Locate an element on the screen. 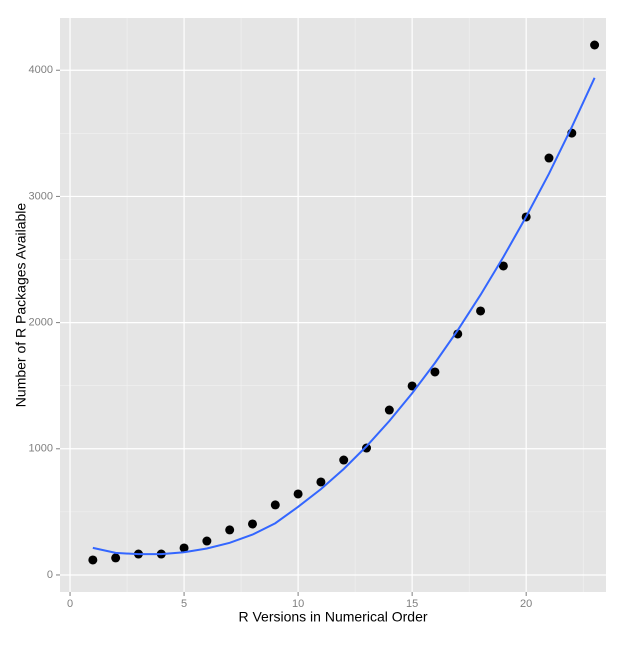 The height and width of the screenshot is (645, 640). x-tick-label: 15 is located at coordinates (412, 604).